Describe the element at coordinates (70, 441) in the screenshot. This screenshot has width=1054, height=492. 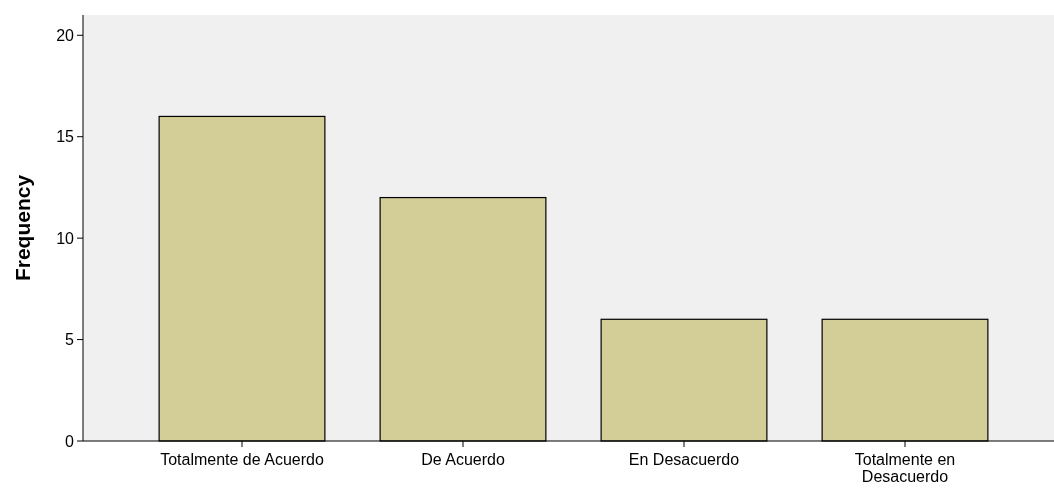
I see `y-tick-label: 0` at that location.